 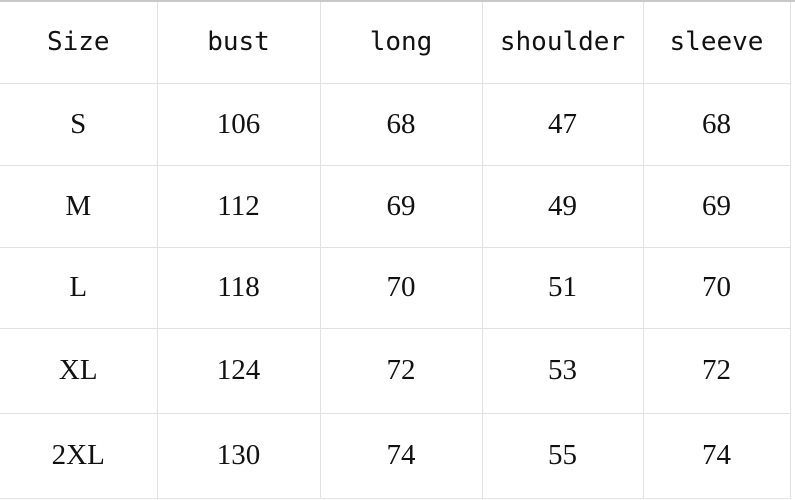 I want to click on header-cell-sleeve: sleeve, so click(x=717, y=43).